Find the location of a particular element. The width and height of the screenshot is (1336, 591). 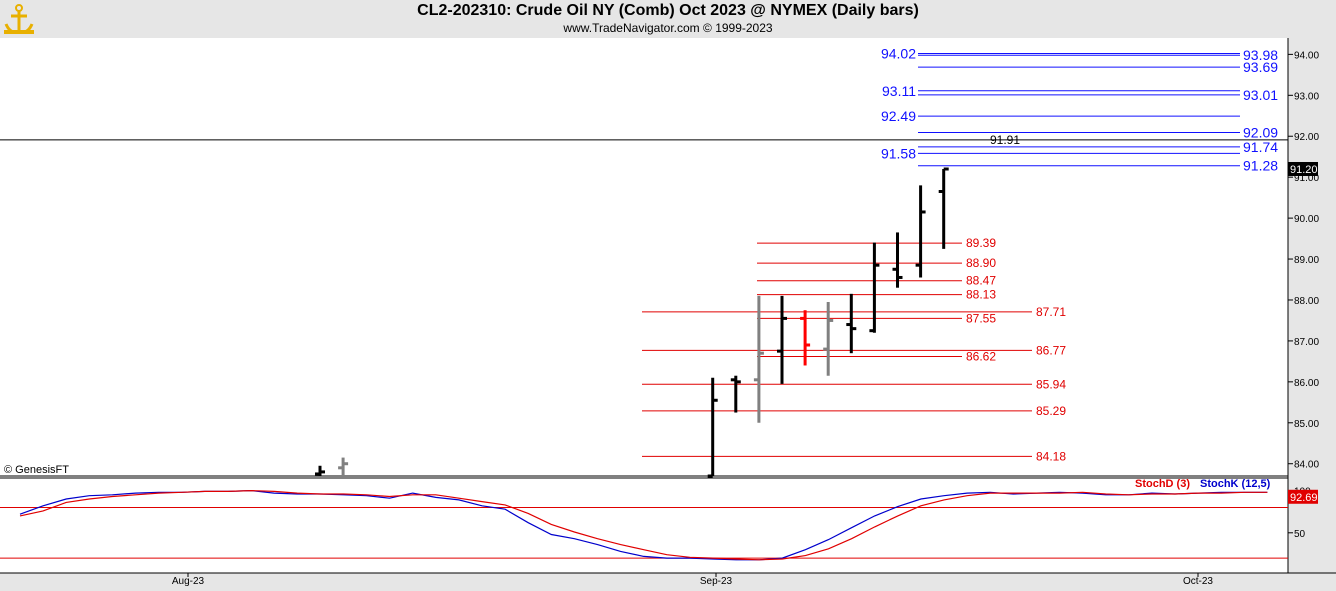

price-axis-label: 87.00 is located at coordinates (1306, 342).